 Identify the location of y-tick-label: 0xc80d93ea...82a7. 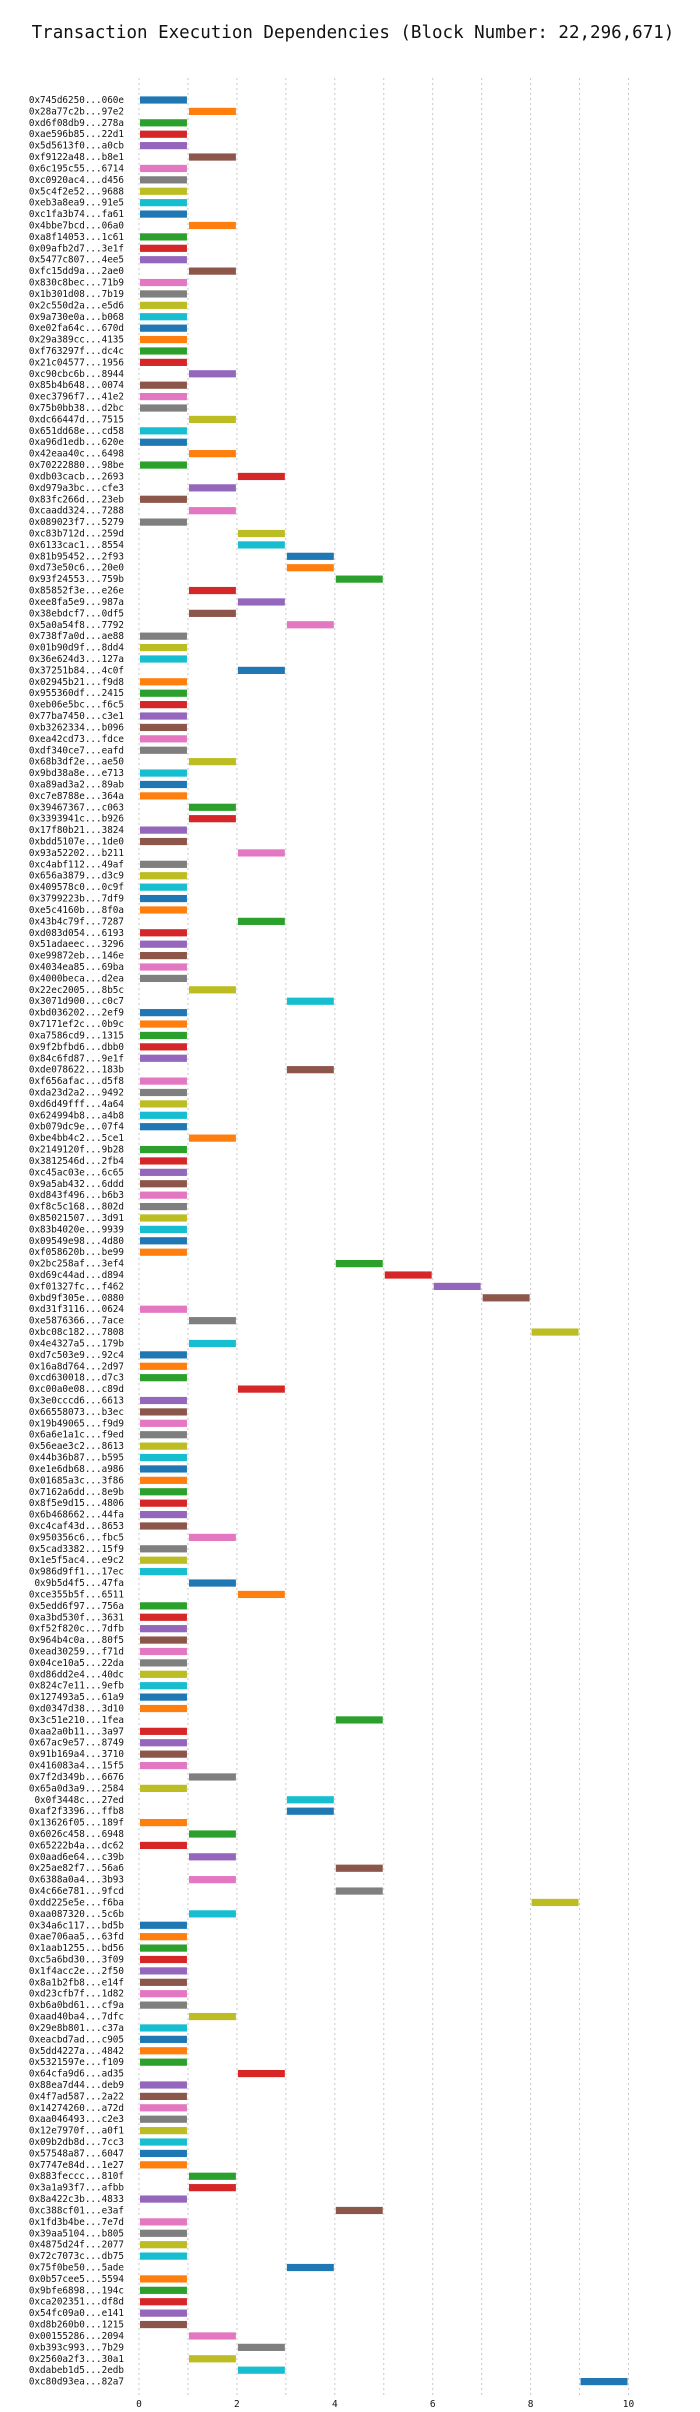
(76, 2382).